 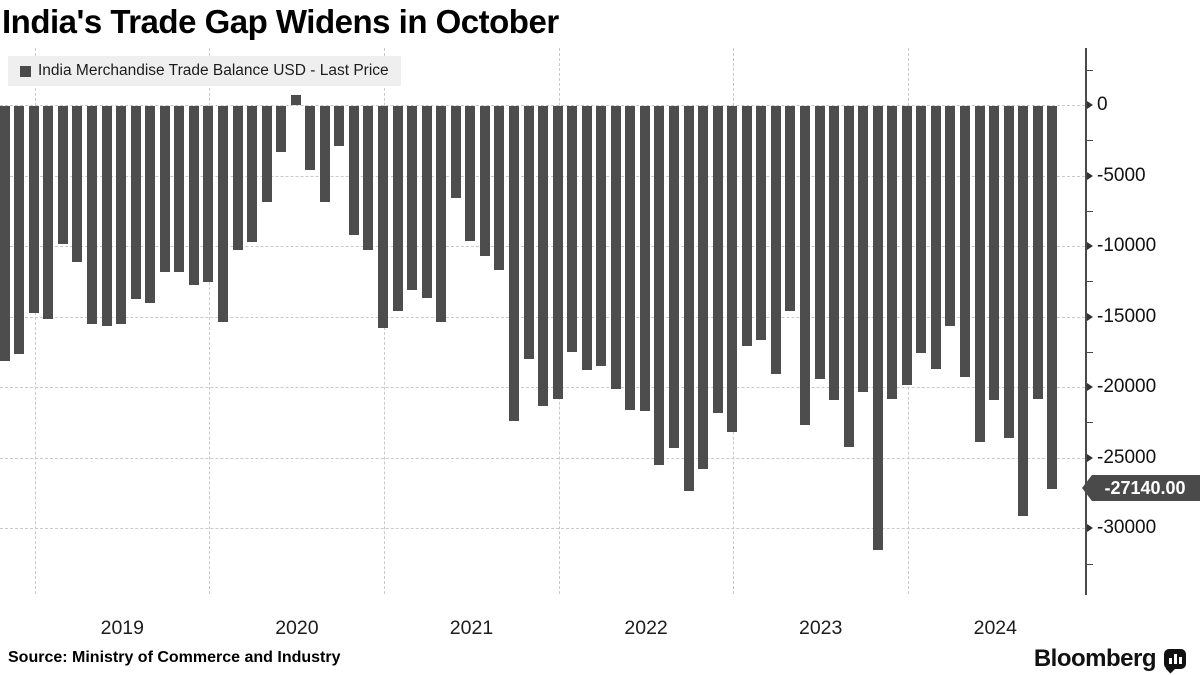 What do you see at coordinates (122, 628) in the screenshot?
I see `x-axis-year-label: 2019` at bounding box center [122, 628].